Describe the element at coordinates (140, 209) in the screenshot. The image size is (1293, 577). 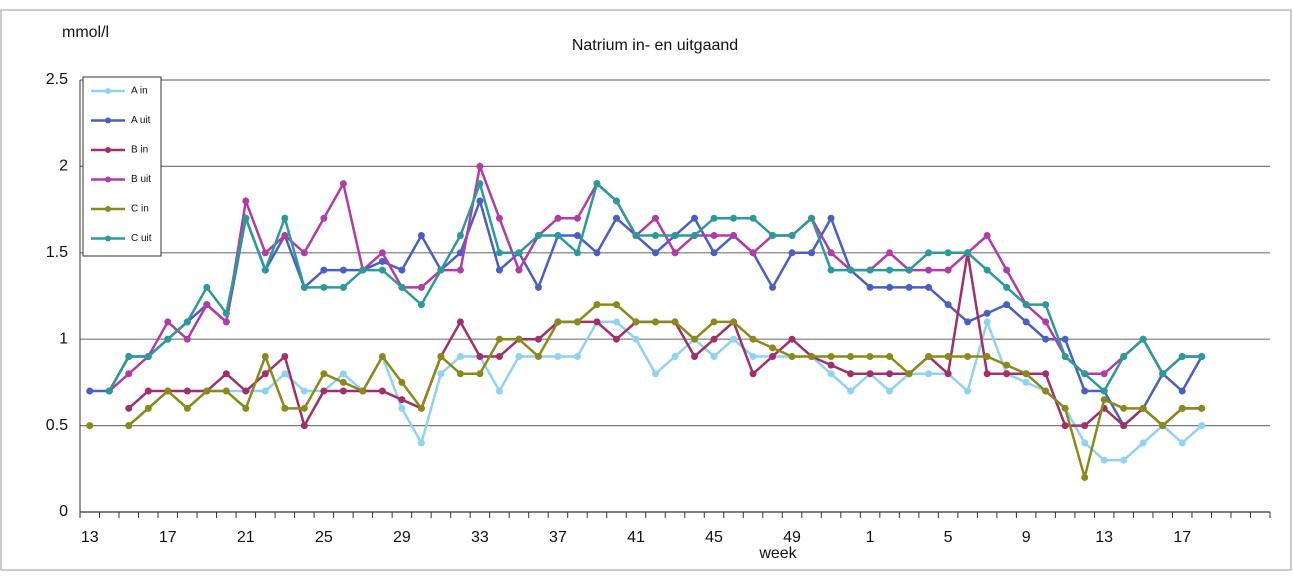
I see `legend-label: C in` at that location.